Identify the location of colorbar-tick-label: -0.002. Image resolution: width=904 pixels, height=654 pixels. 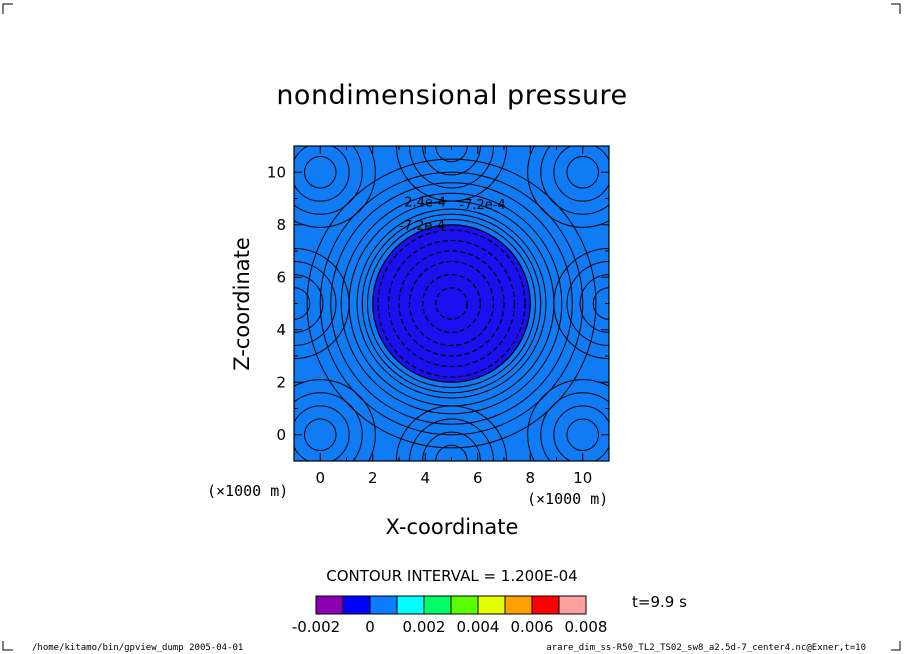
(316, 627).